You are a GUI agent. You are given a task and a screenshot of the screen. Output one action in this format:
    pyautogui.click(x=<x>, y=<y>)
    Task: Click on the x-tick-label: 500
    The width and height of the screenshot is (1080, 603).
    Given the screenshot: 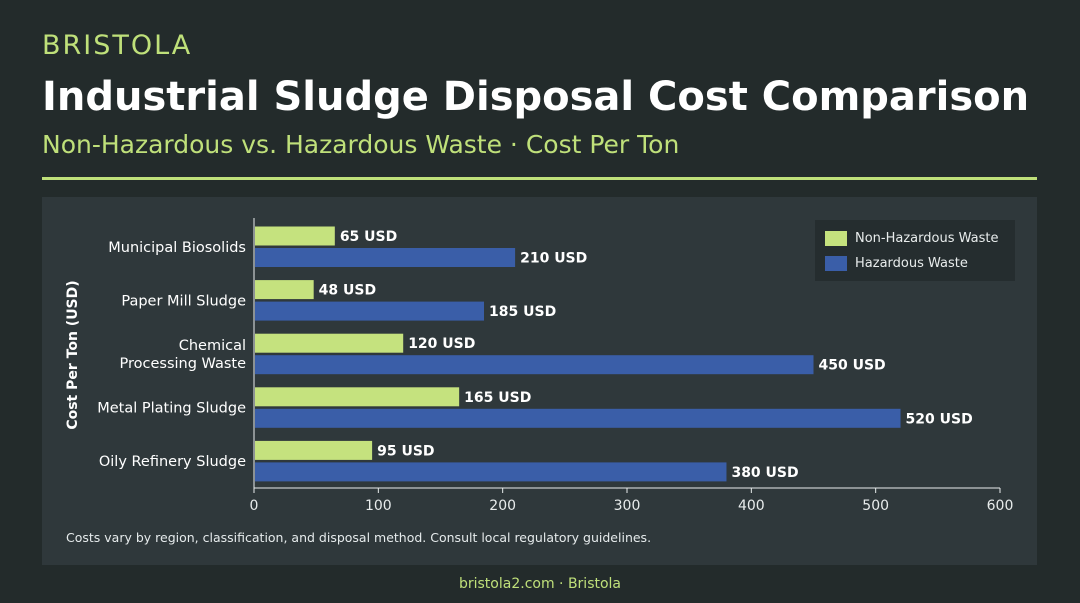 What is the action you would take?
    pyautogui.click(x=875, y=506)
    